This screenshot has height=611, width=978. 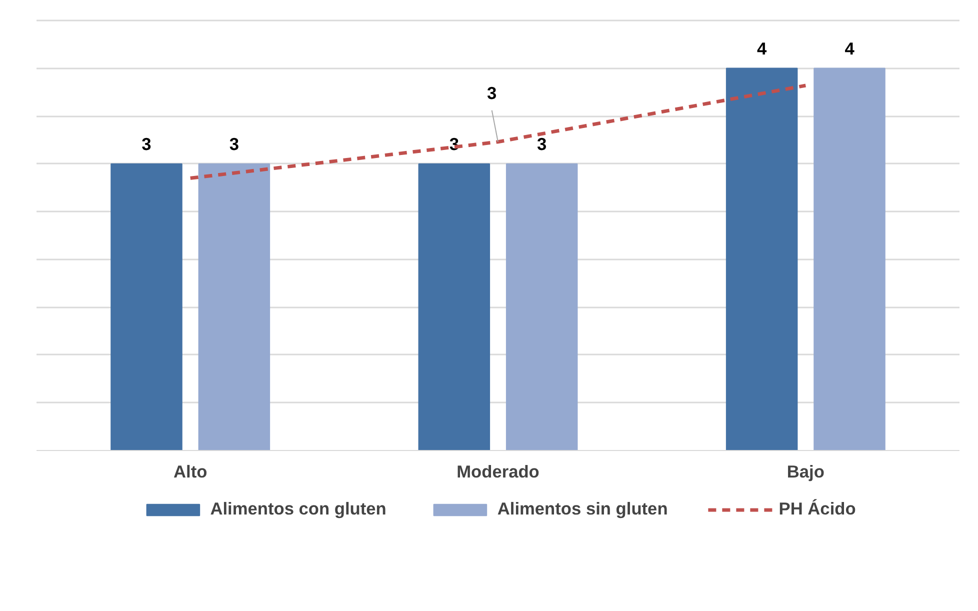 I want to click on x-tick-label: Moderado, so click(x=498, y=472).